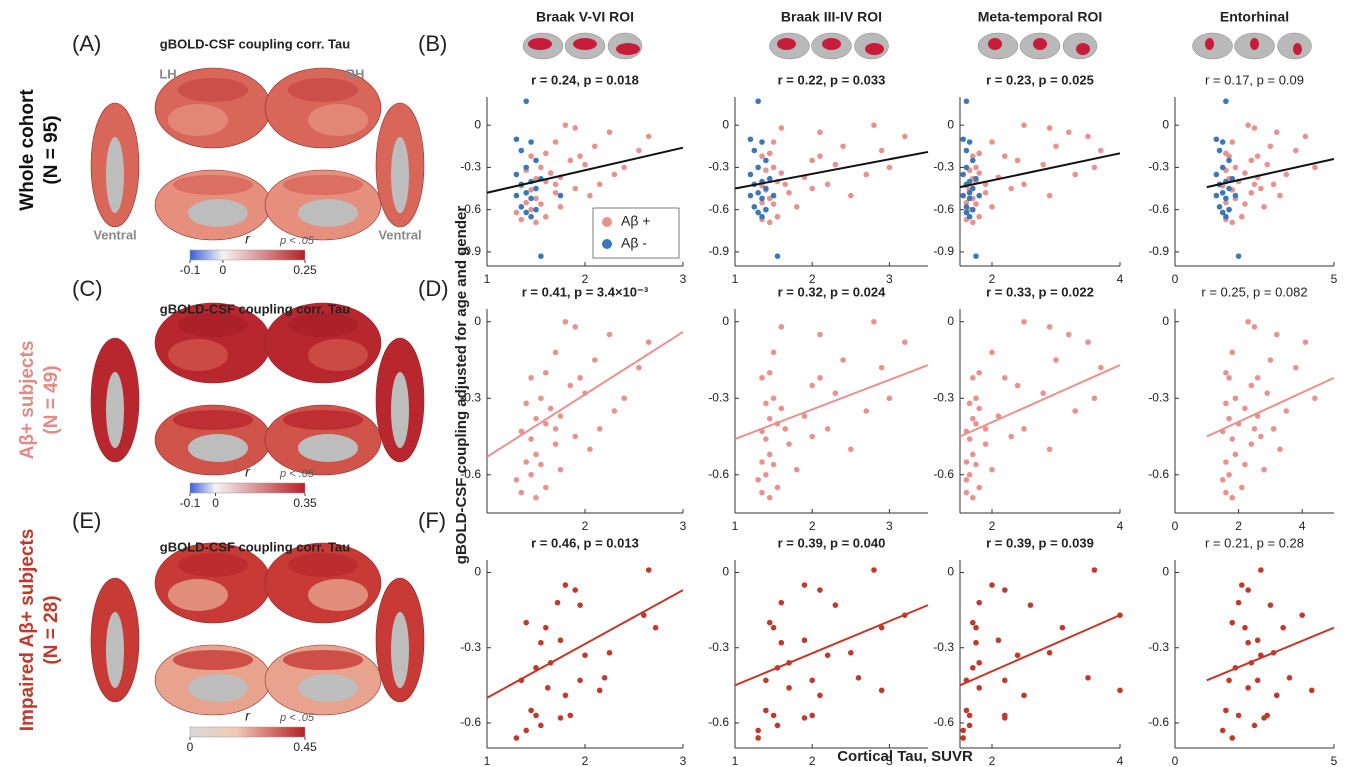  Describe the element at coordinates (585, 526) in the screenshot. I see `x-tick-label: 2` at that location.